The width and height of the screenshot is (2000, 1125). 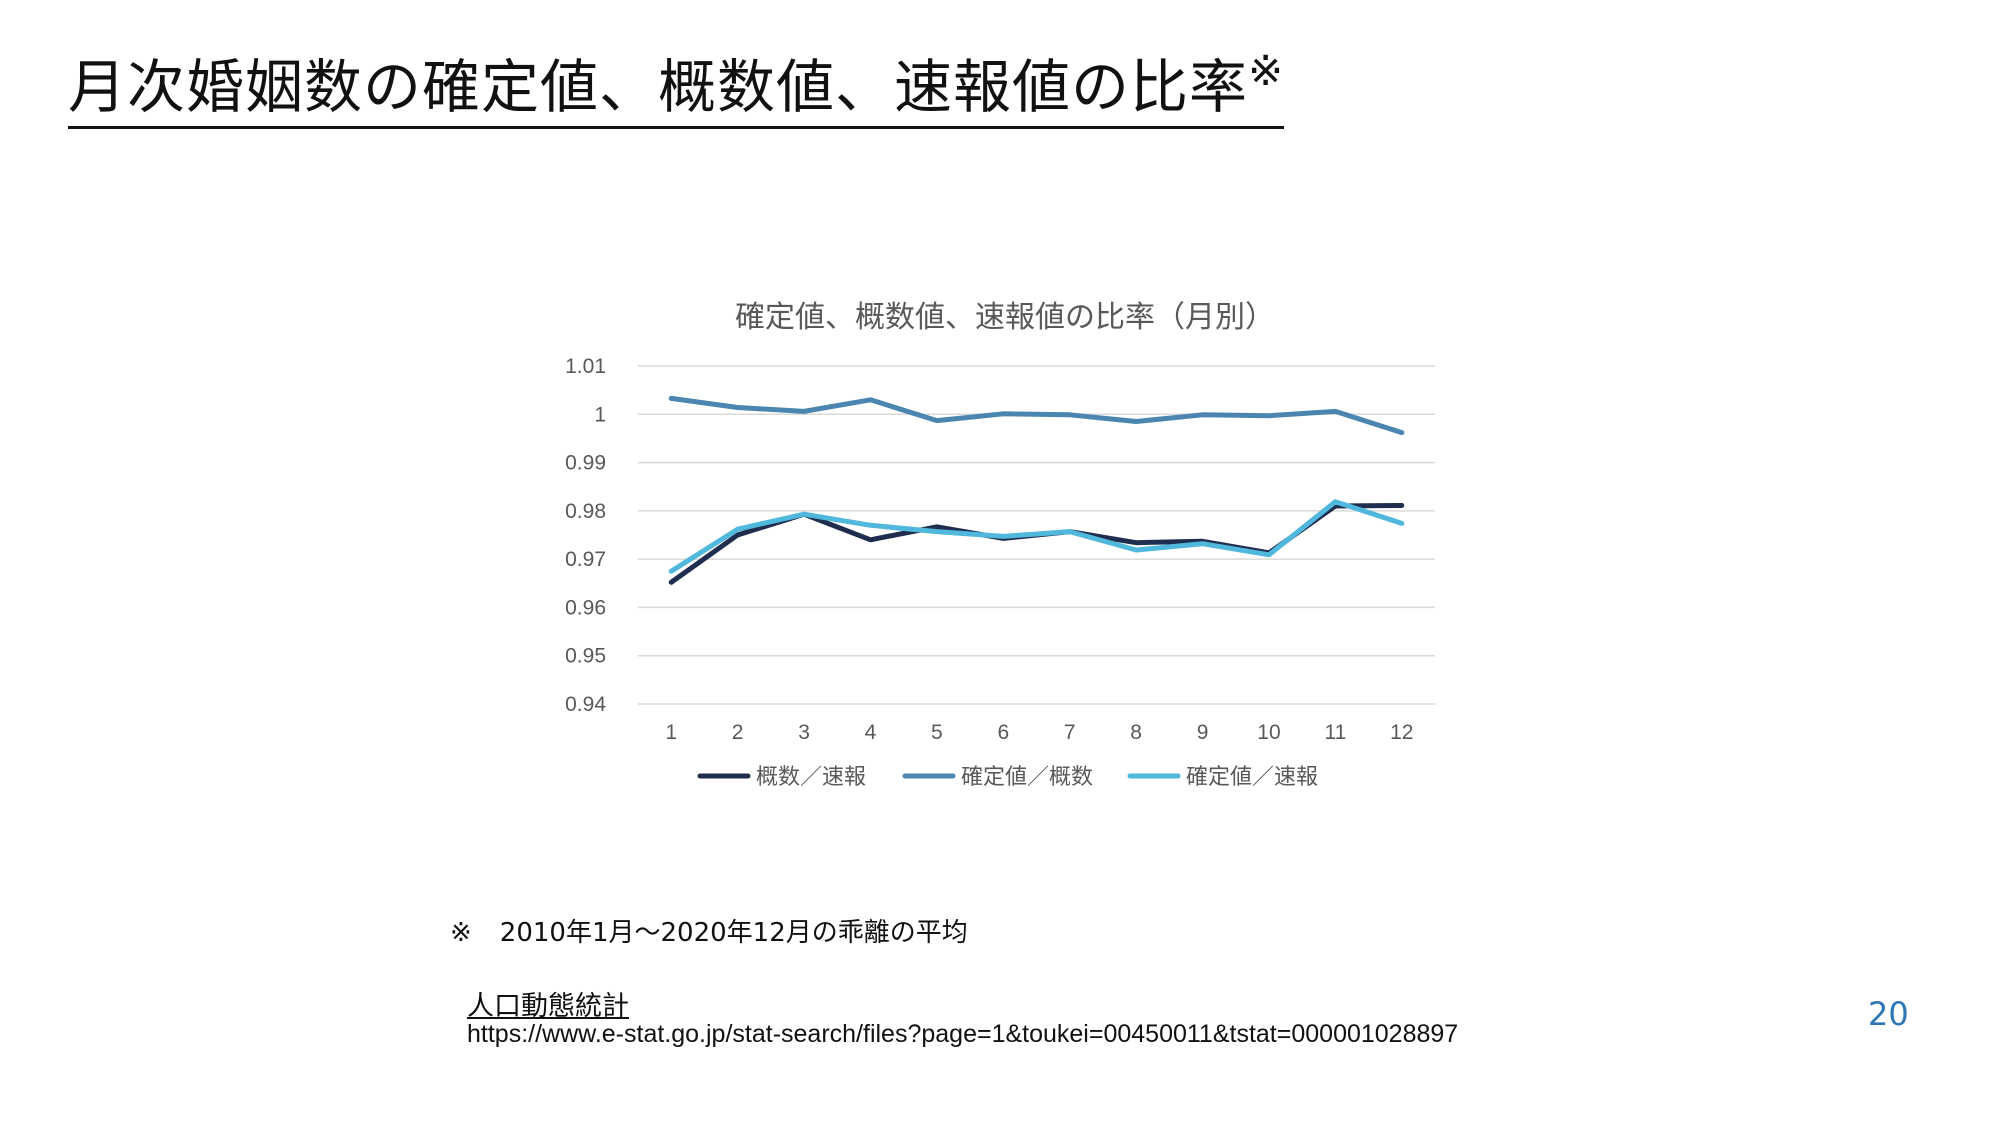 I want to click on x-tick-label: 10, so click(x=1268, y=732).